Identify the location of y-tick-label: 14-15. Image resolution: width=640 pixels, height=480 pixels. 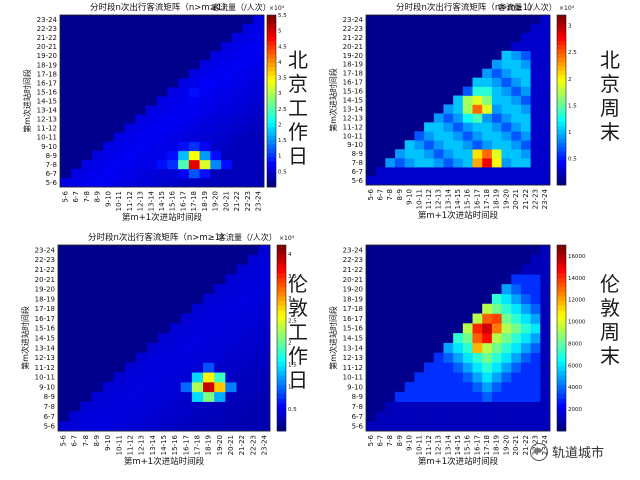
(45, 339).